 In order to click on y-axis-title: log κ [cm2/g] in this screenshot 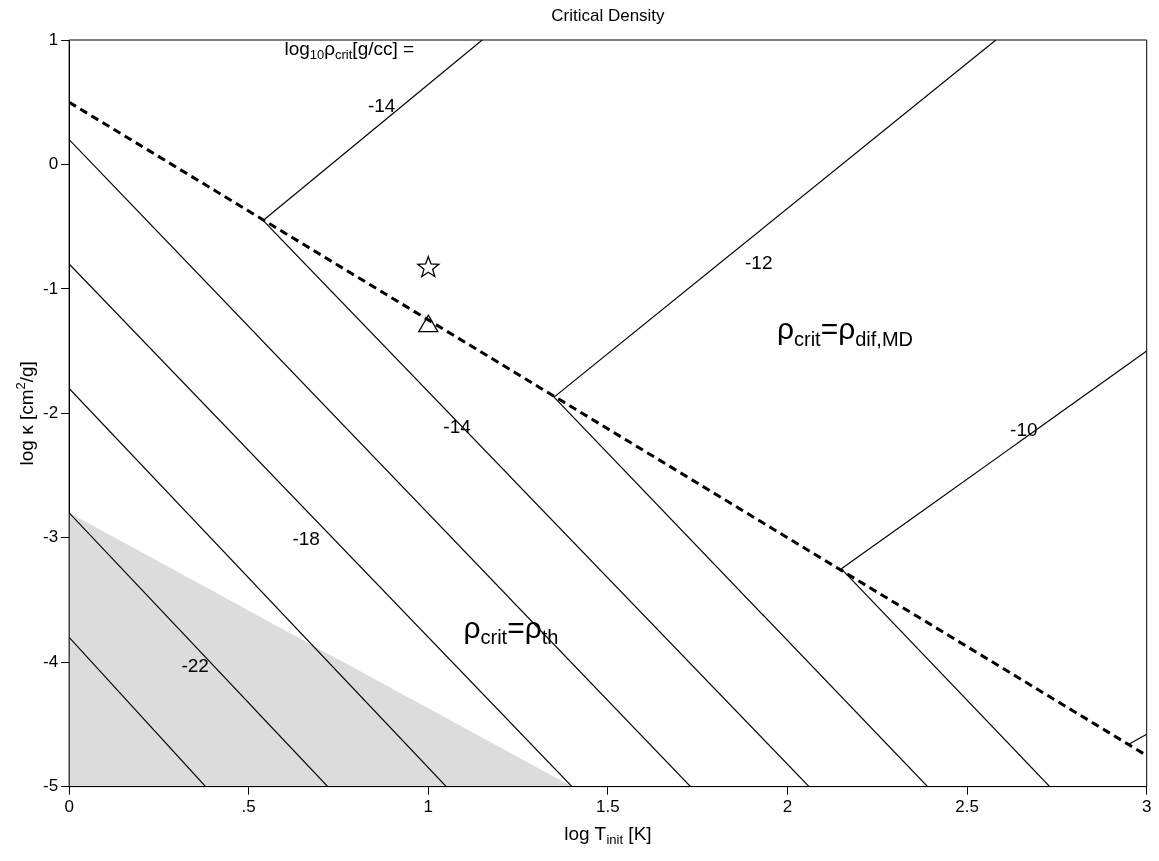, I will do `click(25, 413)`.